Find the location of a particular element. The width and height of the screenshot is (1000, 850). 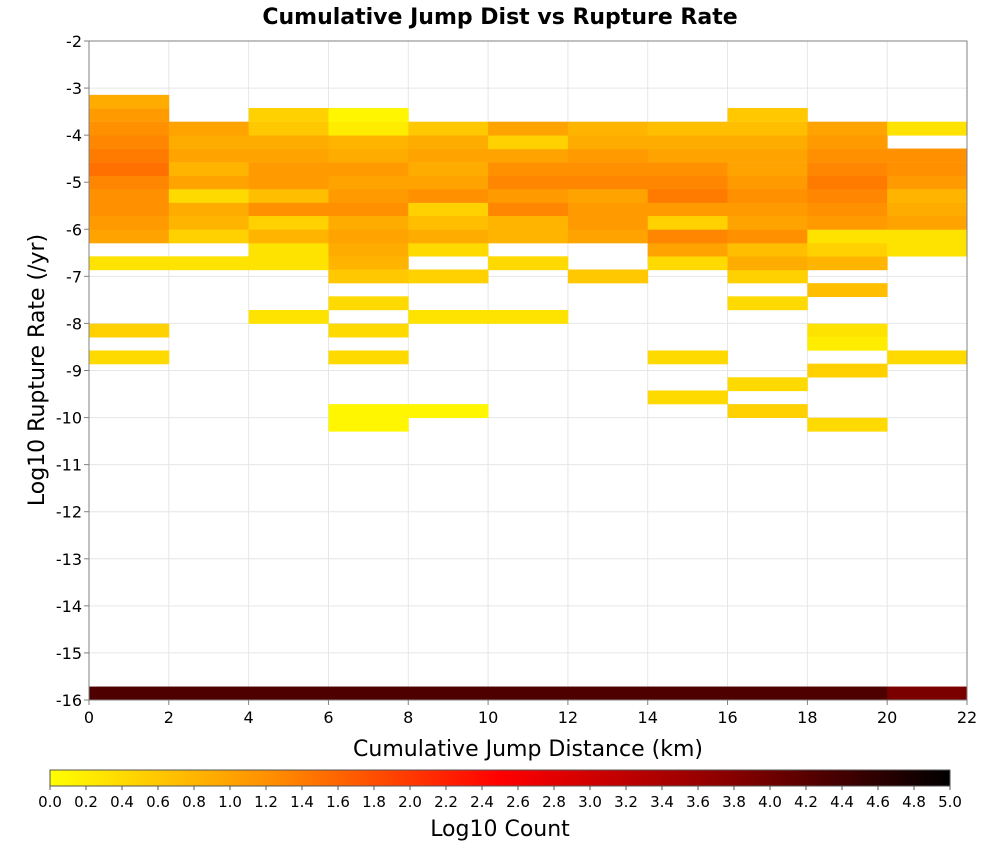

x-tick-label: 14 is located at coordinates (648, 717).